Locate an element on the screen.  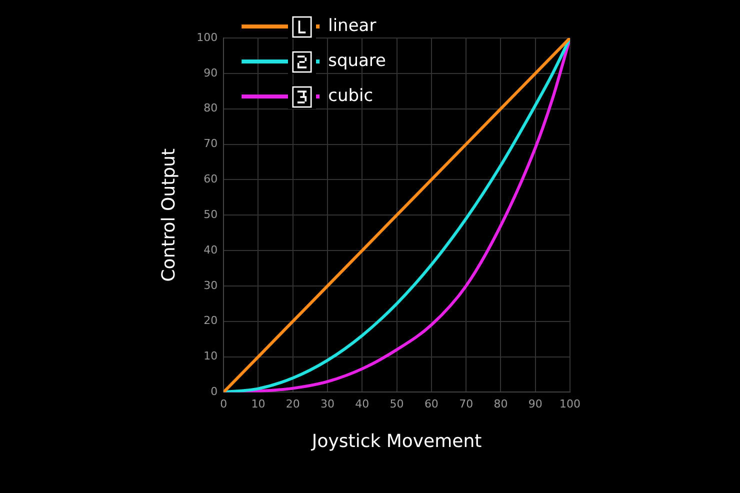
y-tick-label: 30 is located at coordinates (211, 285).